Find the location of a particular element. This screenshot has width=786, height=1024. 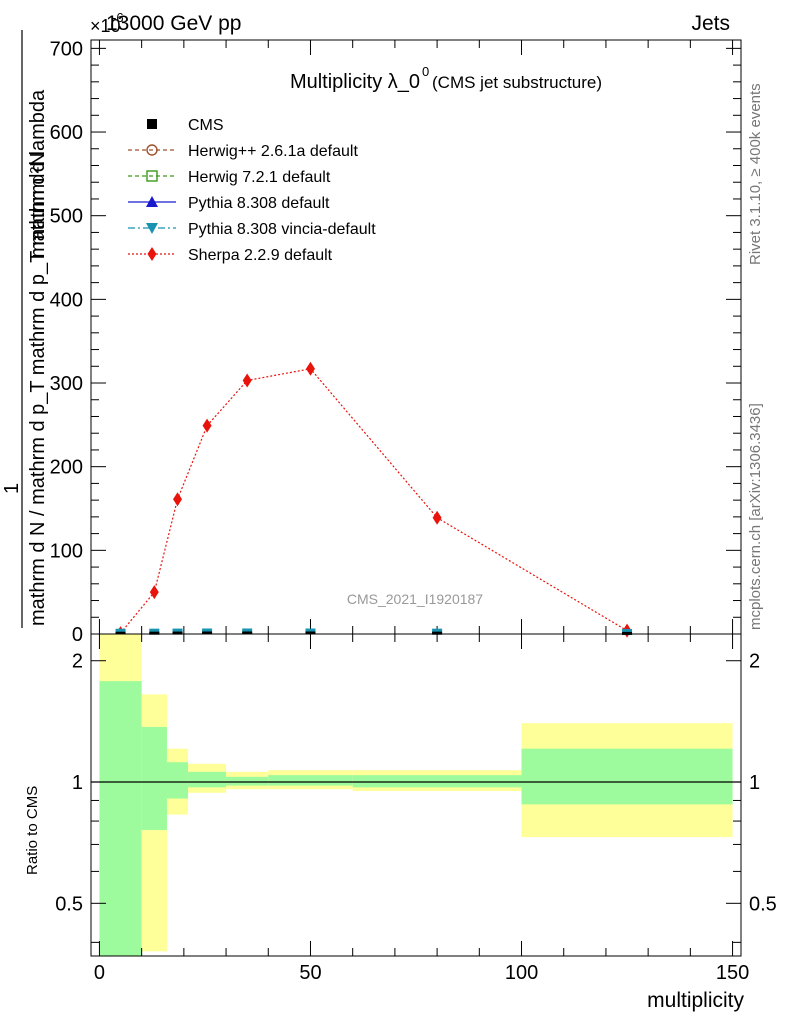

x-tick-label: 100 is located at coordinates (521, 973).